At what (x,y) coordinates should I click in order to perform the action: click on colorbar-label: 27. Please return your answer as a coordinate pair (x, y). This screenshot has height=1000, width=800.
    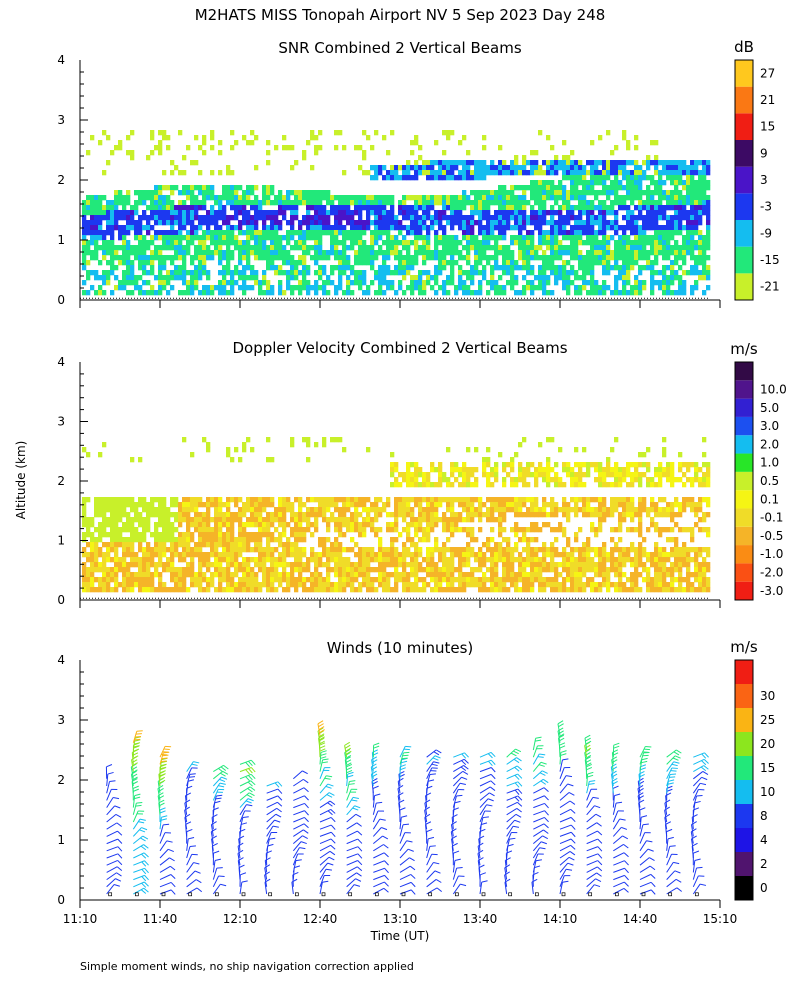
    Looking at the image, I should click on (767, 73).